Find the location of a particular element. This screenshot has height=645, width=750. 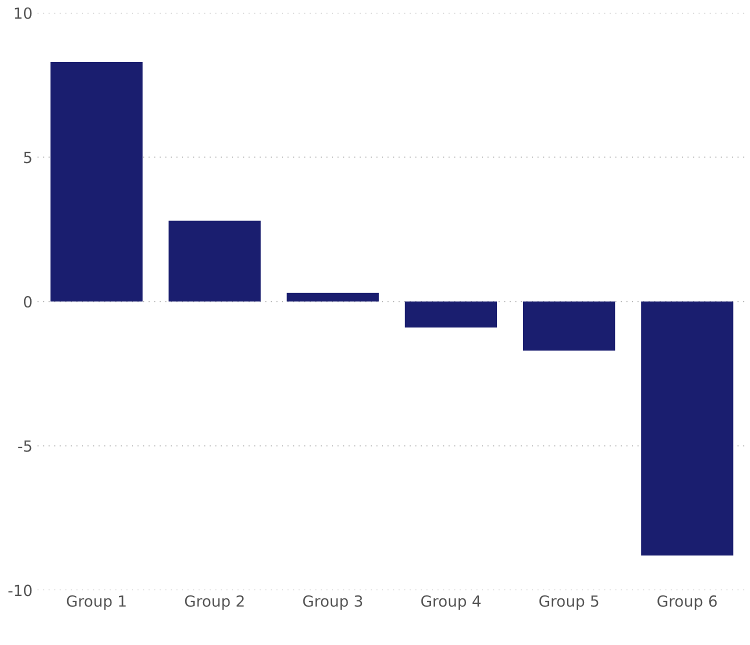

y-tick-label: -5 is located at coordinates (25, 446).